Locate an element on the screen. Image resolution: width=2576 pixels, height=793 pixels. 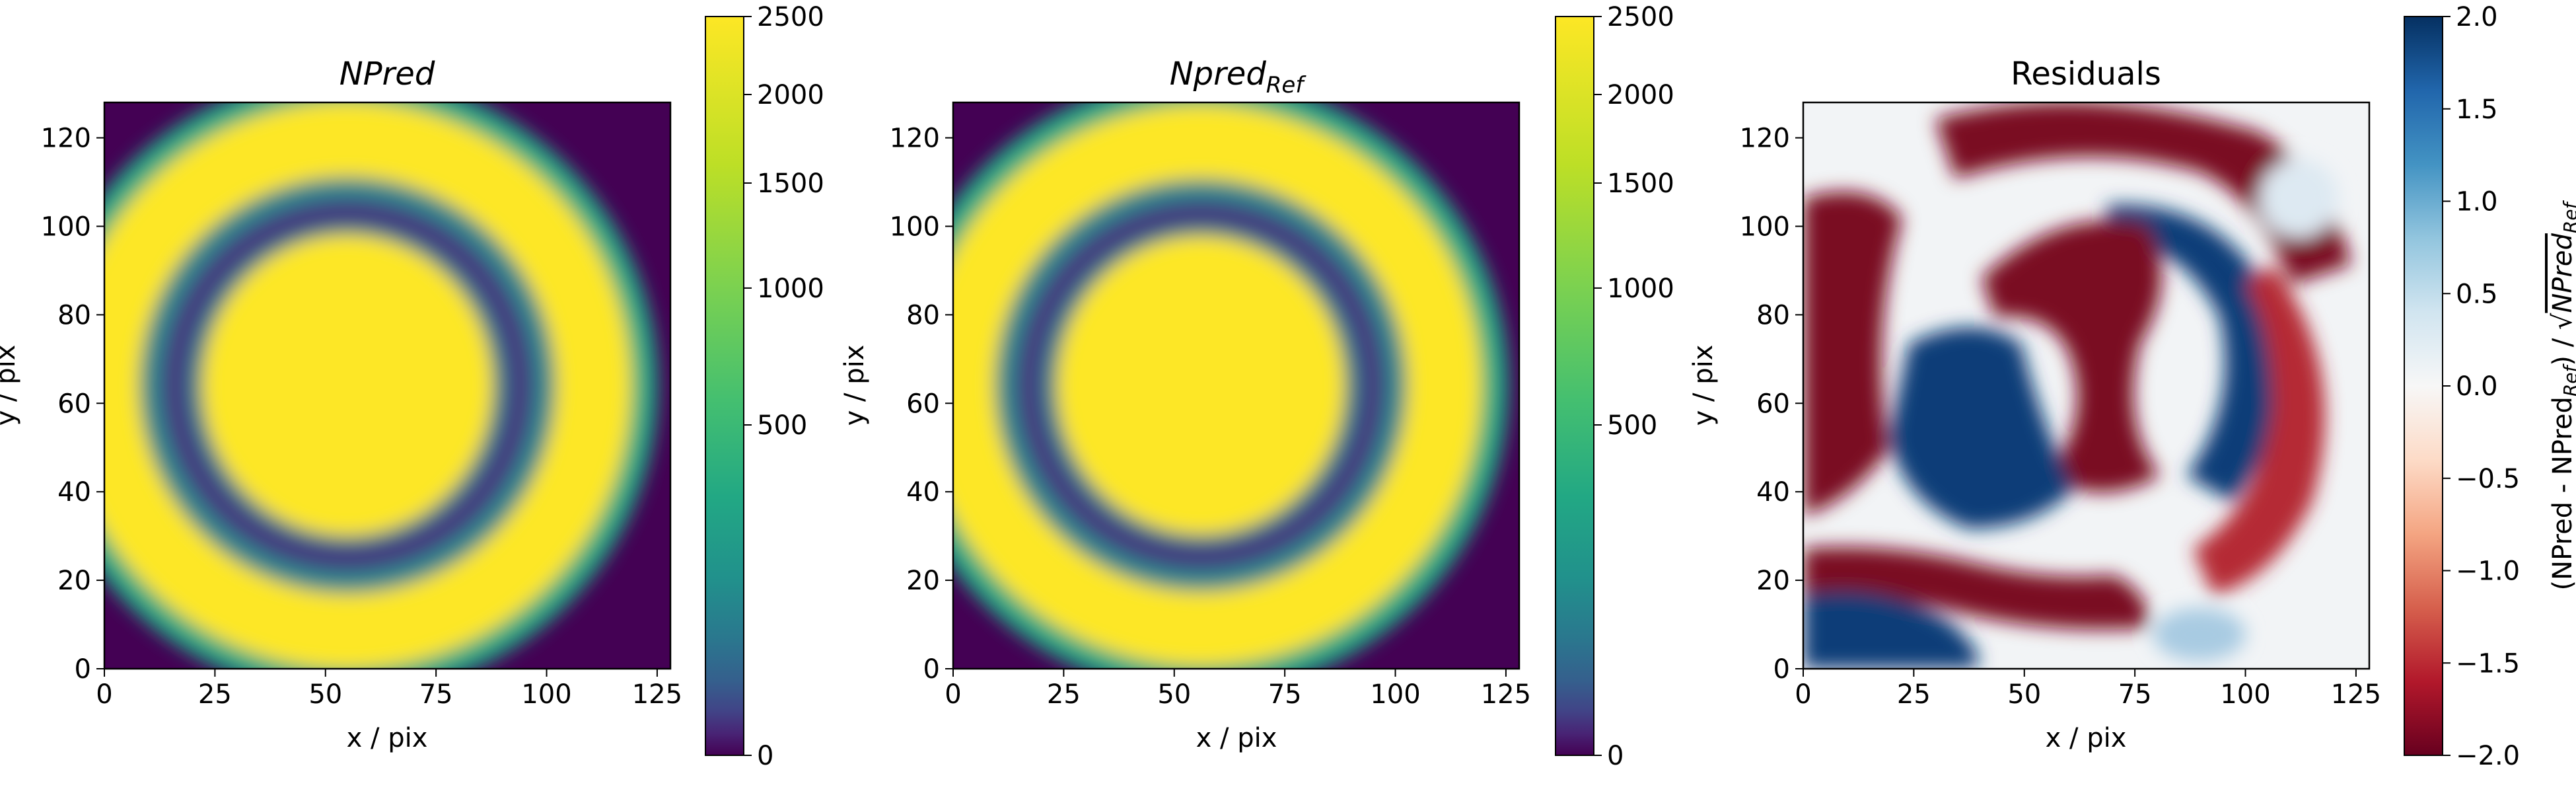
colorbar-label: (NPred - NPredRef) / √NPredRef is located at coordinates (2562, 395).